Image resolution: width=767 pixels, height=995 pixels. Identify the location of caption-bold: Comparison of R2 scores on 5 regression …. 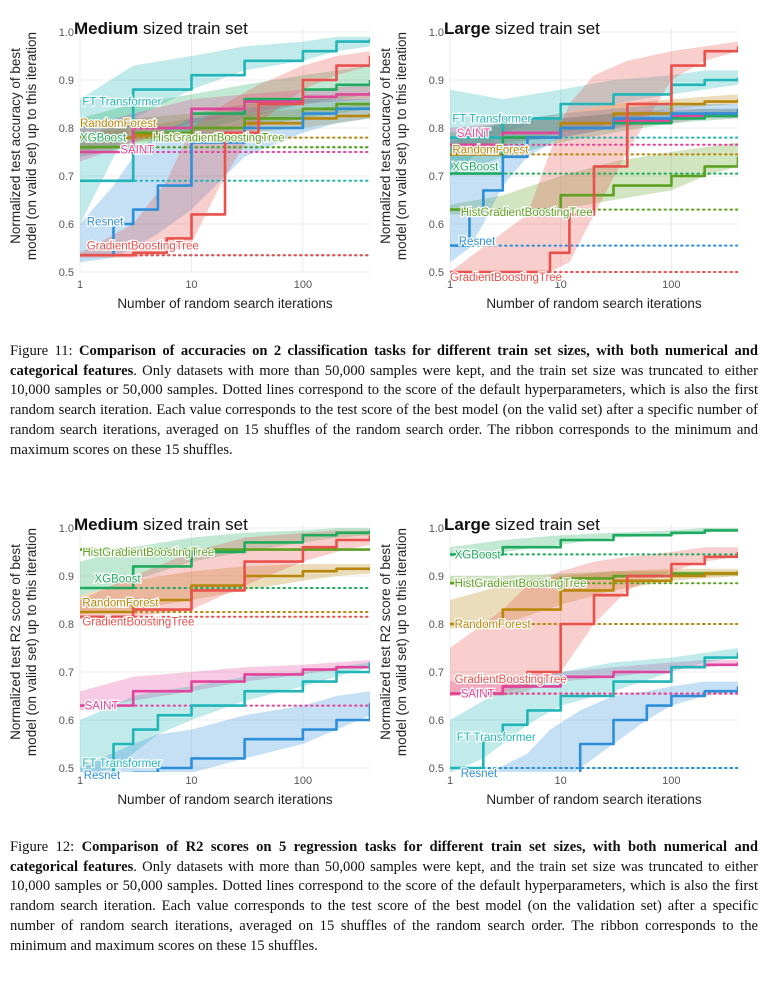
(384, 857).